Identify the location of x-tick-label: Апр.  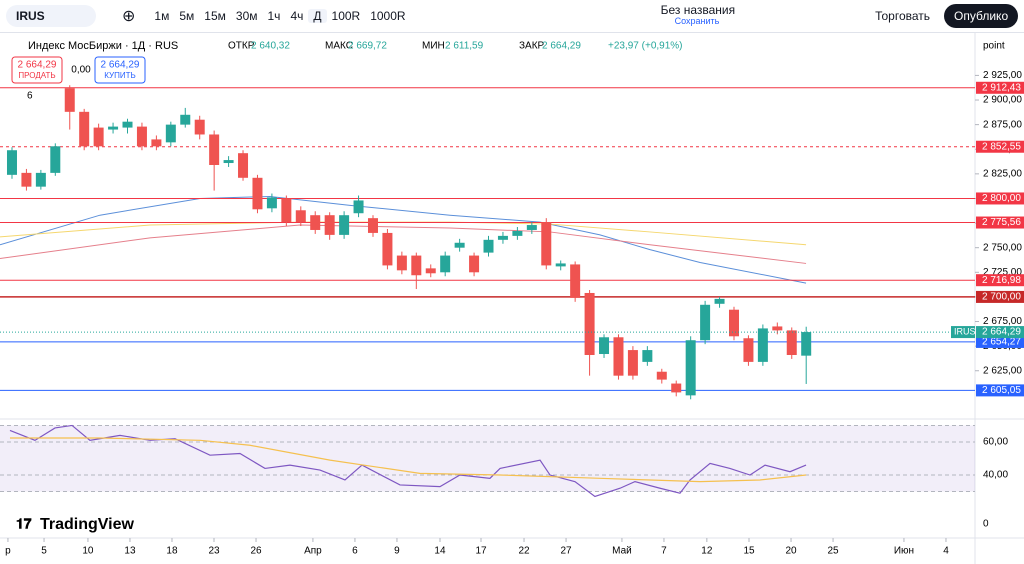
(313, 551).